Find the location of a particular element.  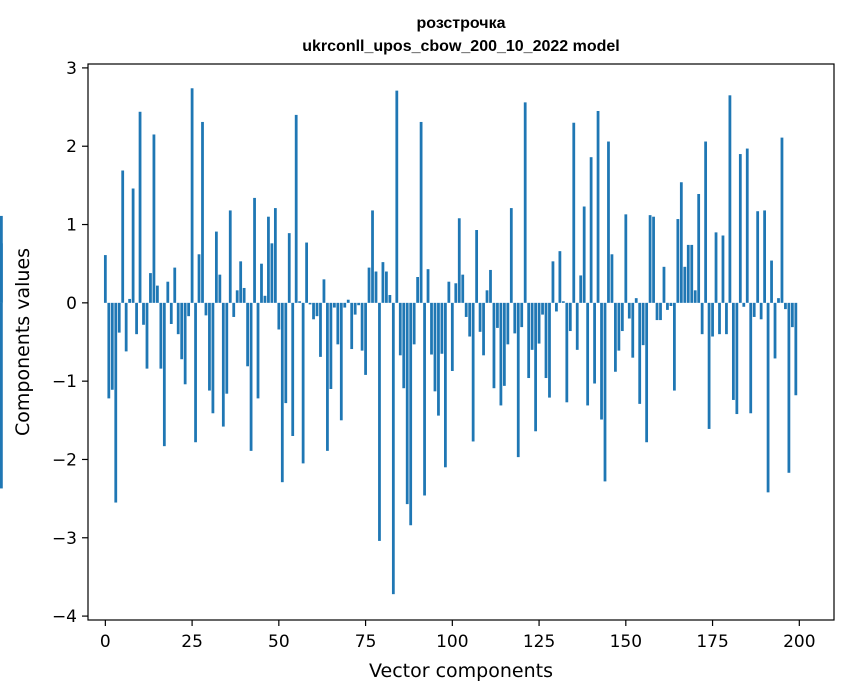

chart-title-line-2: ukrconll_upos_cbow_200_10_2022 model is located at coordinates (460, 46).